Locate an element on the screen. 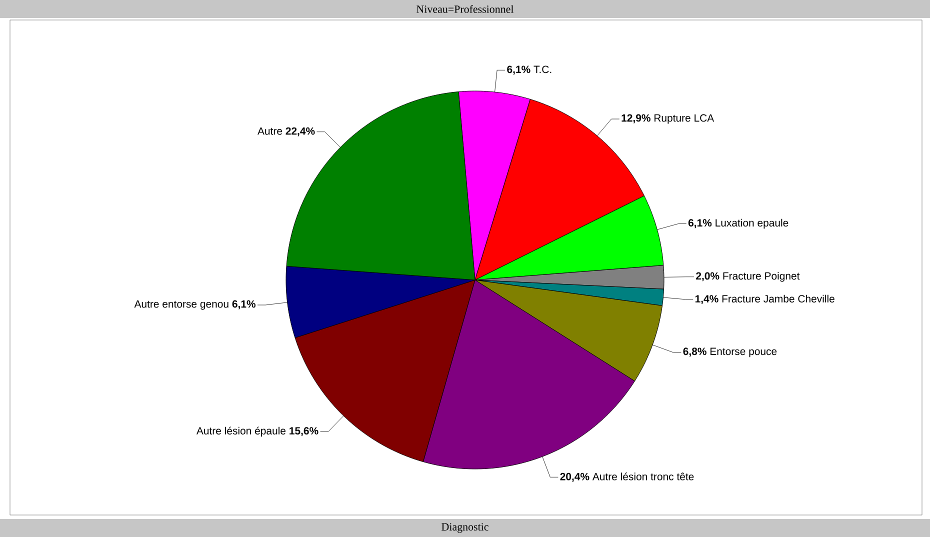 Image resolution: width=930 pixels, height=537 pixels. chart-title: Niveau=Professionnel is located at coordinates (465, 9).